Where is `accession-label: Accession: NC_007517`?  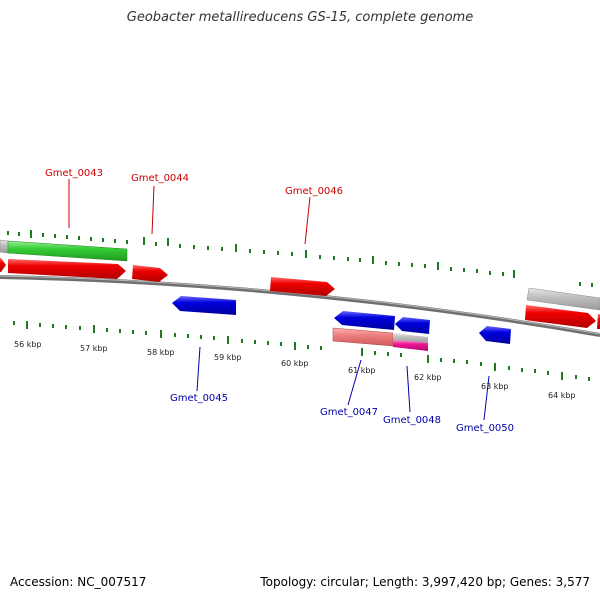 accession-label: Accession: NC_007517 is located at coordinates (78, 582).